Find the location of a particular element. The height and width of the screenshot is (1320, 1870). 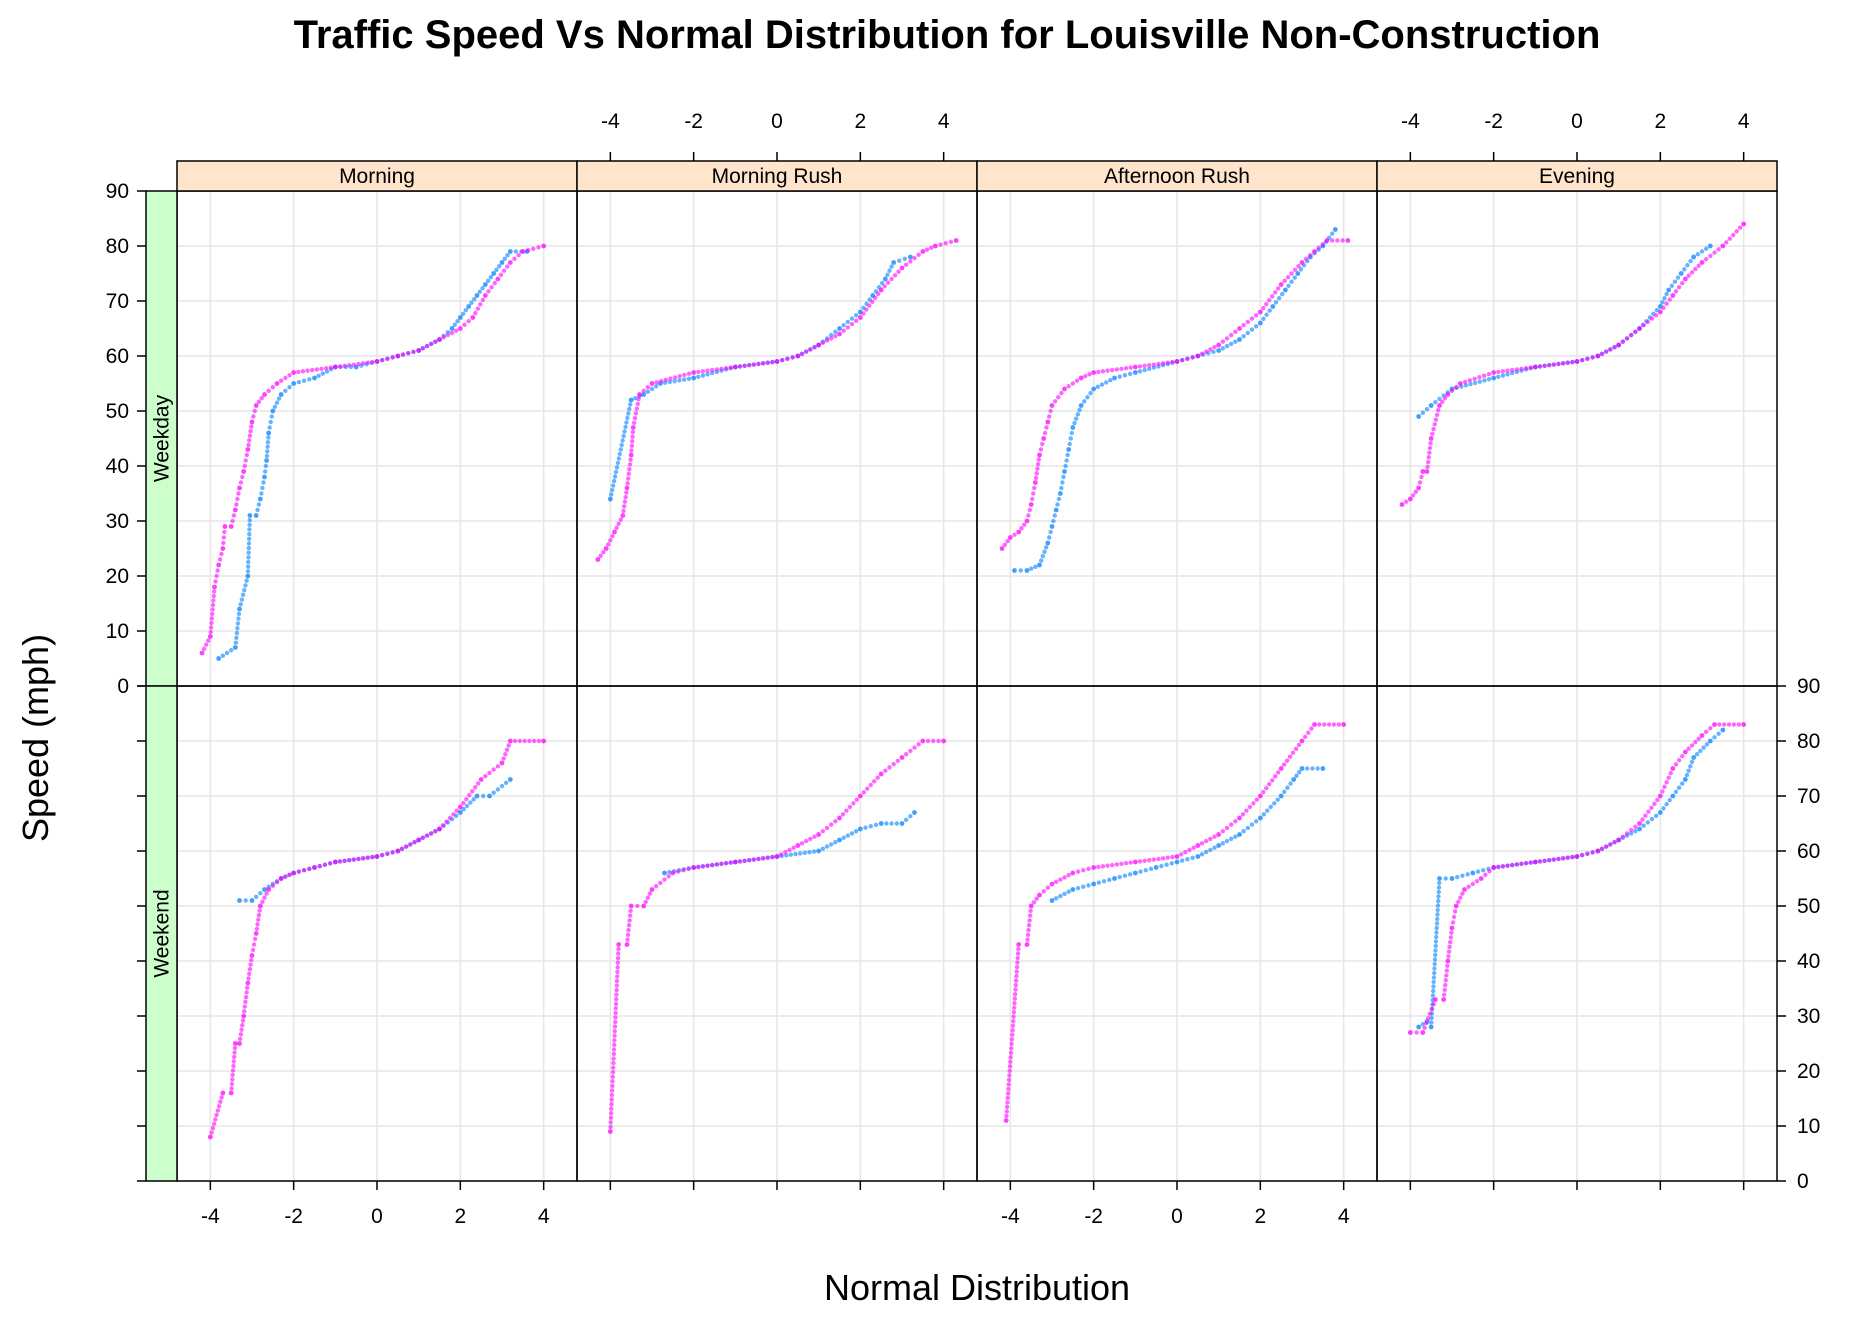

x-tick-label: -4 is located at coordinates (1410, 121).